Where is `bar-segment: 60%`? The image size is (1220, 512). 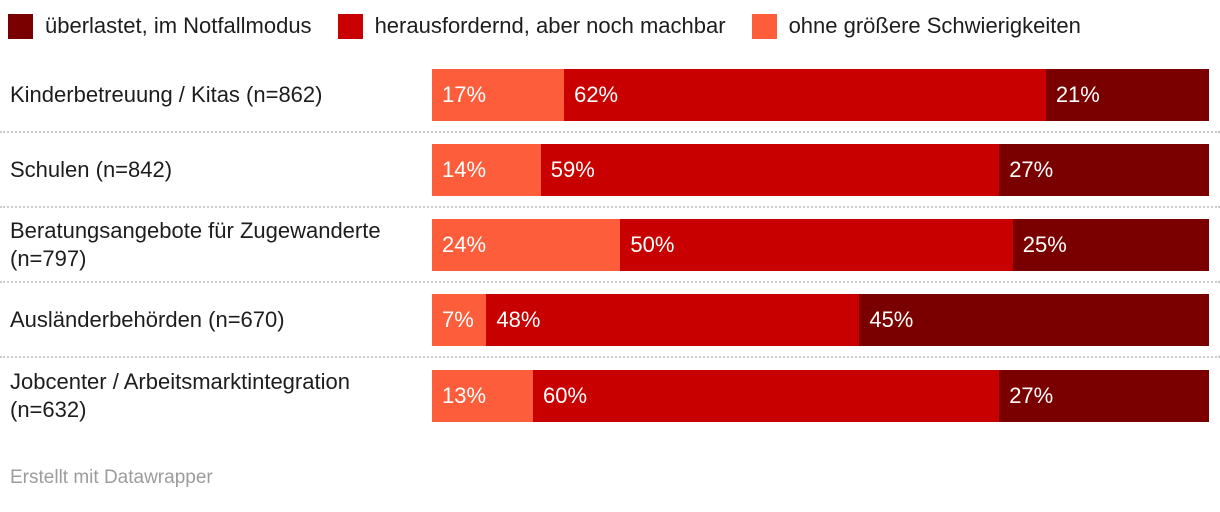
bar-segment: 60% is located at coordinates (766, 395).